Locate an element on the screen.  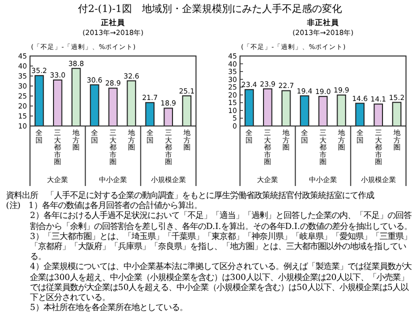
text: 付2-(1)-1図 地域別・企業規模別にみた人手不足感の変化 is located at coordinates (210, 9).